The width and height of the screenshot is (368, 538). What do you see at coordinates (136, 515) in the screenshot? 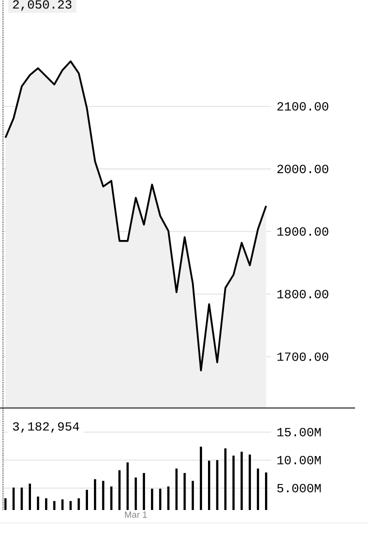
I see `x-tick-label: Mar 1` at bounding box center [136, 515].